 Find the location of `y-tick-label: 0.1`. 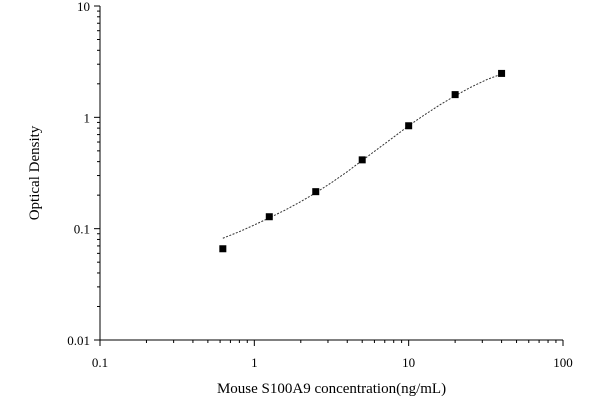

y-tick-label: 0.1 is located at coordinates (82, 229).